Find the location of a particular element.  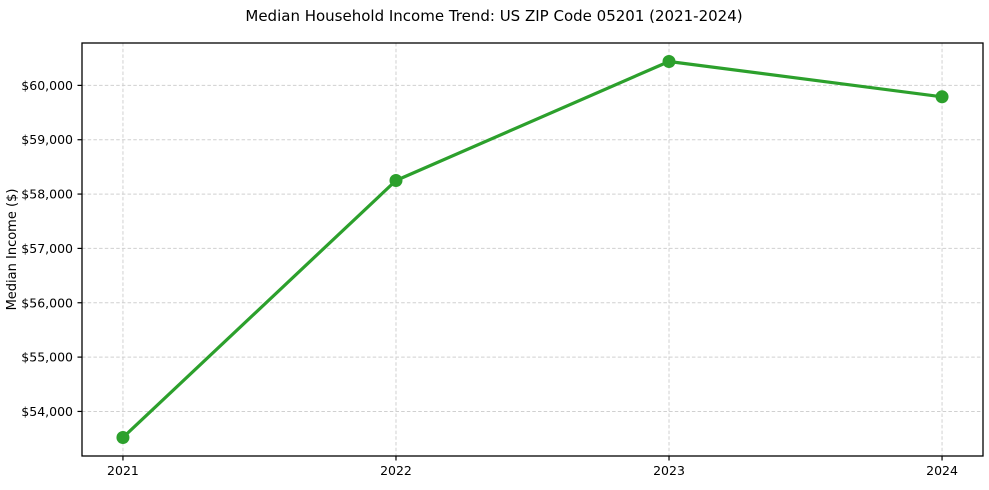

y-tick-label: $60,000 is located at coordinates (47, 85).